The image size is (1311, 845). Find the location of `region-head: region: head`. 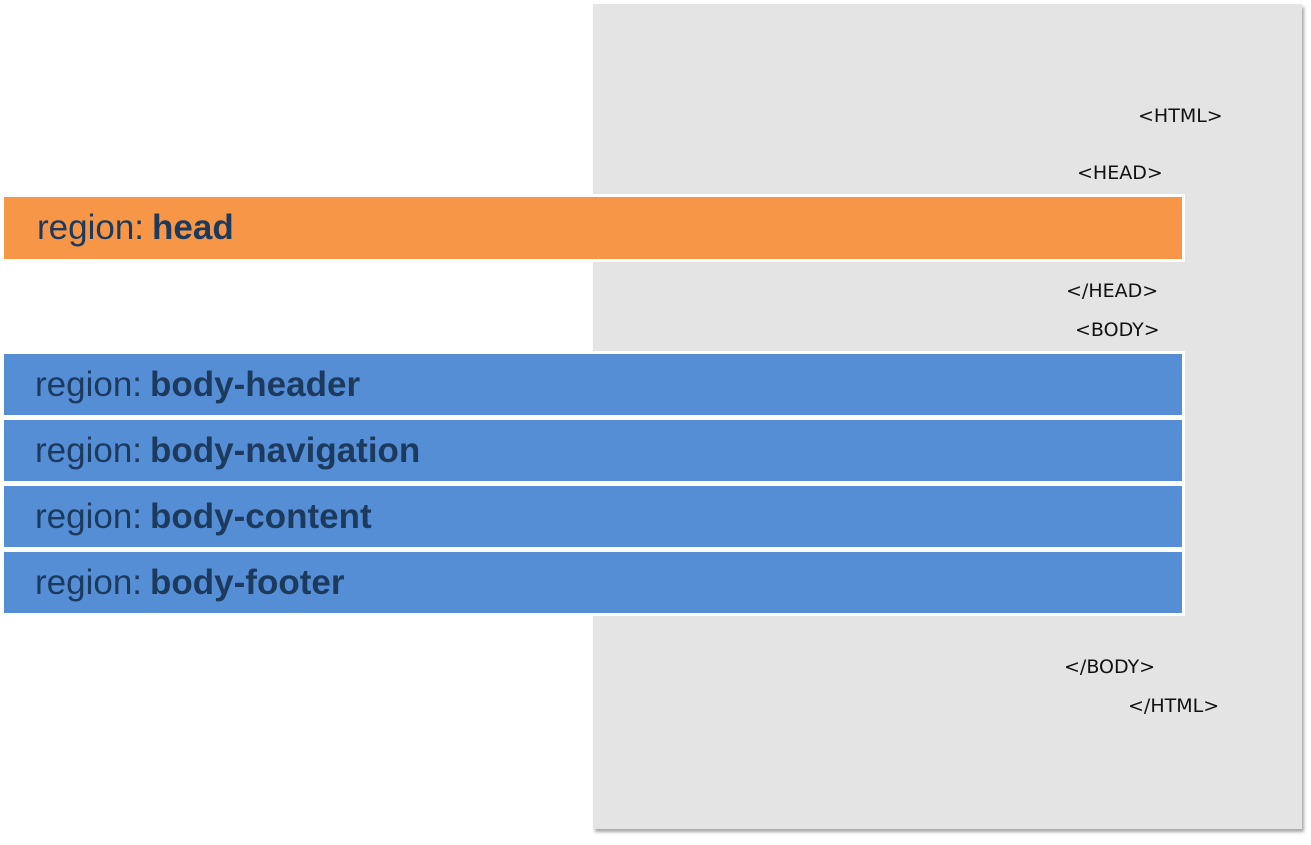

region-head: region: head is located at coordinates (593, 228).